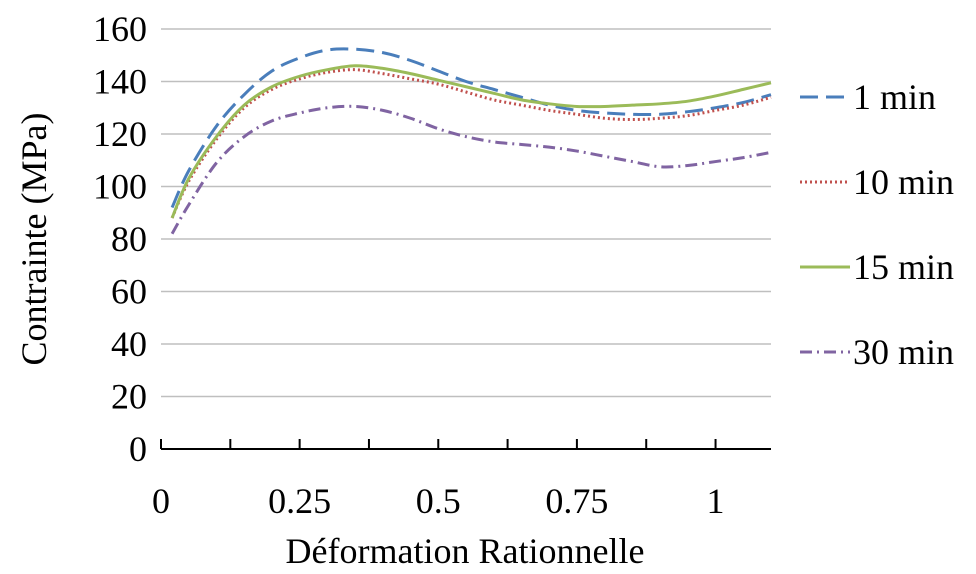 The height and width of the screenshot is (574, 976). What do you see at coordinates (120, 82) in the screenshot?
I see `y-tick-label: 140` at bounding box center [120, 82].